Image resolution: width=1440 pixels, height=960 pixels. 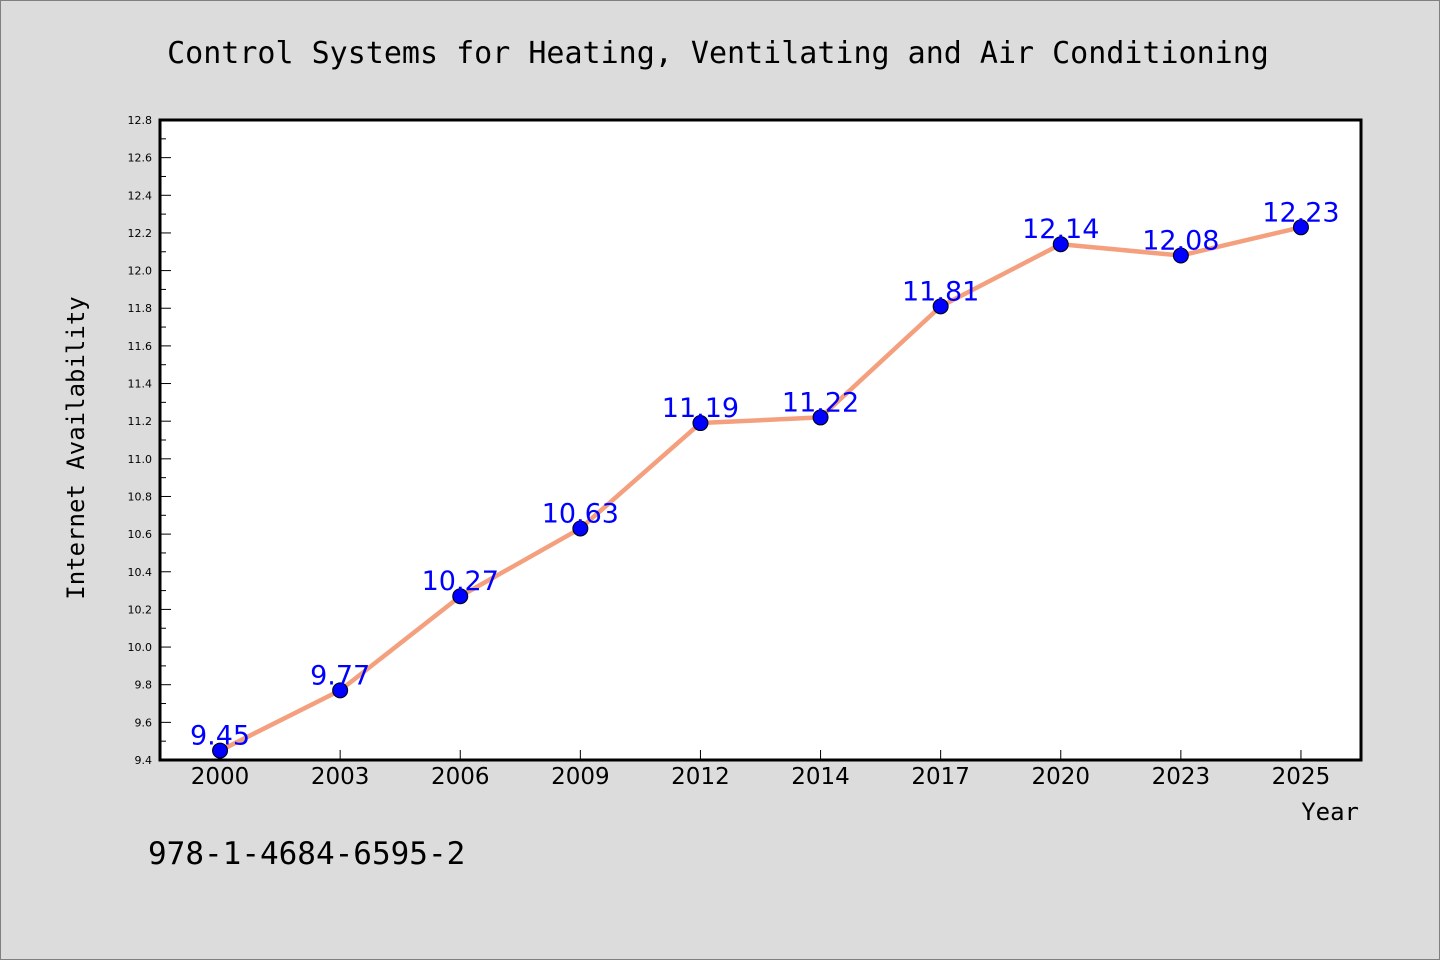 What do you see at coordinates (140, 158) in the screenshot?
I see `y-tick-label: 12.6` at bounding box center [140, 158].